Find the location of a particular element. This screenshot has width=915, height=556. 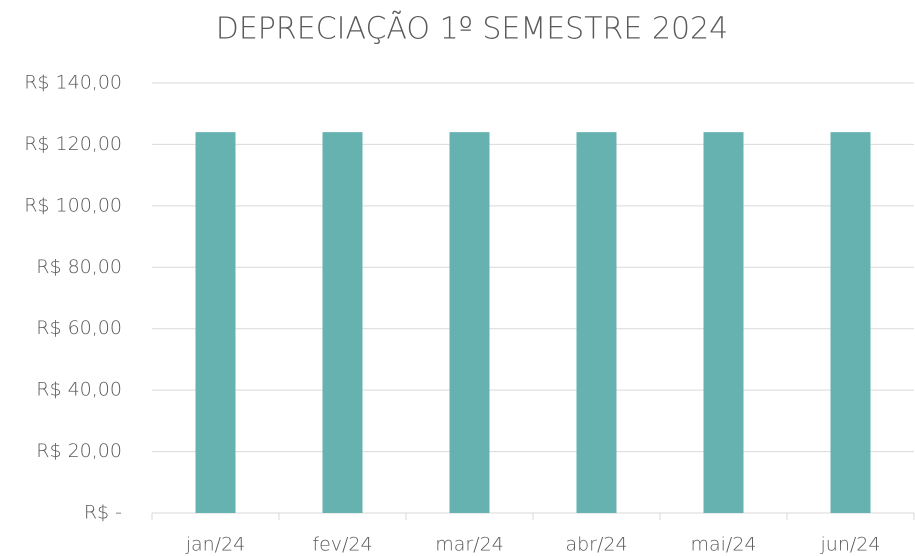

y-tick-label: R$ - is located at coordinates (103, 513).